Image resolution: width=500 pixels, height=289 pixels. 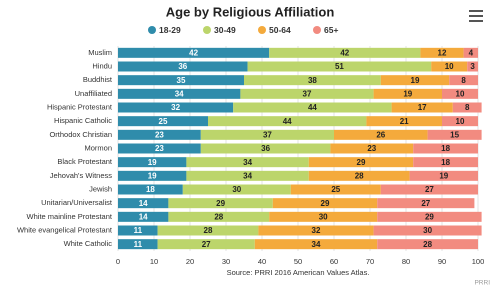 I want to click on x-tick-label: 90, so click(x=442, y=261).